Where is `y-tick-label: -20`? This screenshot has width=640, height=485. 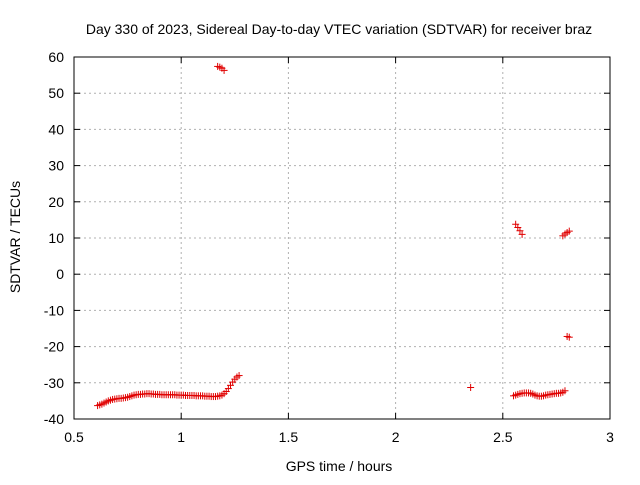 y-tick-label: -20 is located at coordinates (54, 347).